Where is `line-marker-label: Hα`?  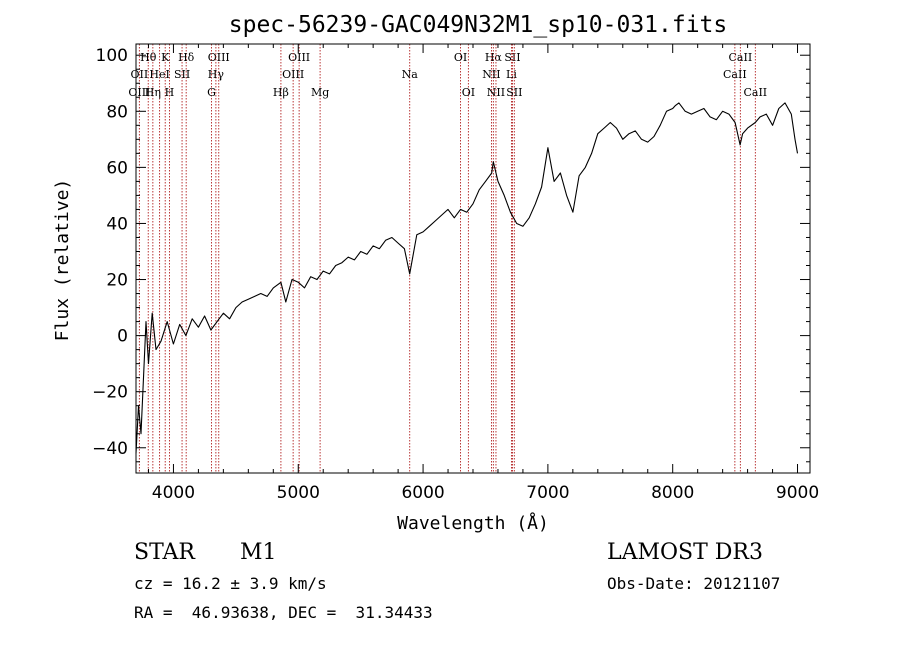
line-marker-label: Hα is located at coordinates (494, 57).